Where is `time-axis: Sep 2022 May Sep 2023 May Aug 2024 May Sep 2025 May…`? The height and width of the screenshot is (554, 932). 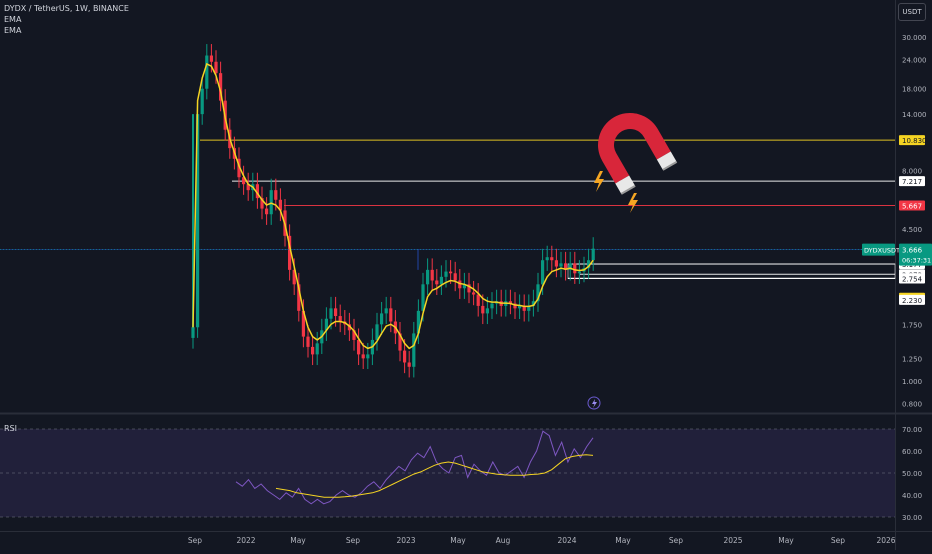
time-axis: Sep 2022 May Sep 2023 May Aug 2024 May Sep 2025 May… is located at coordinates (542, 540).